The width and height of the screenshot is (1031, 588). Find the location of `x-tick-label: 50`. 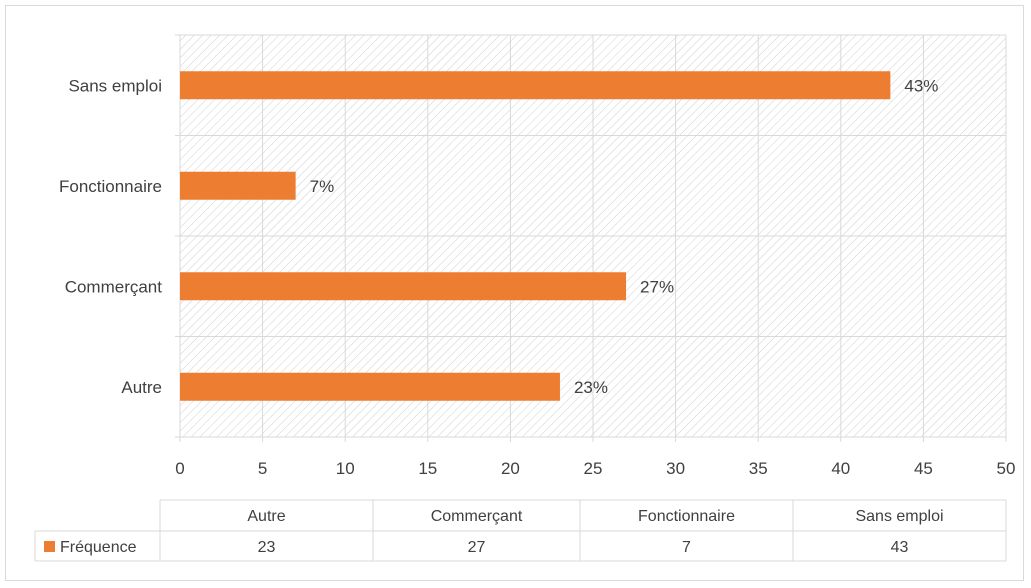

x-tick-label: 50 is located at coordinates (1006, 468).